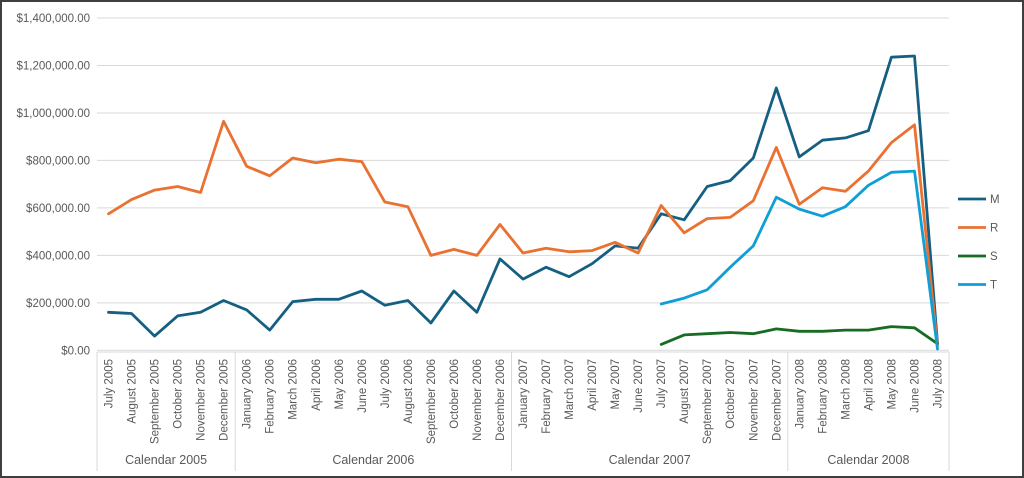  Describe the element at coordinates (994, 257) in the screenshot. I see `legend-label-S: S` at that location.